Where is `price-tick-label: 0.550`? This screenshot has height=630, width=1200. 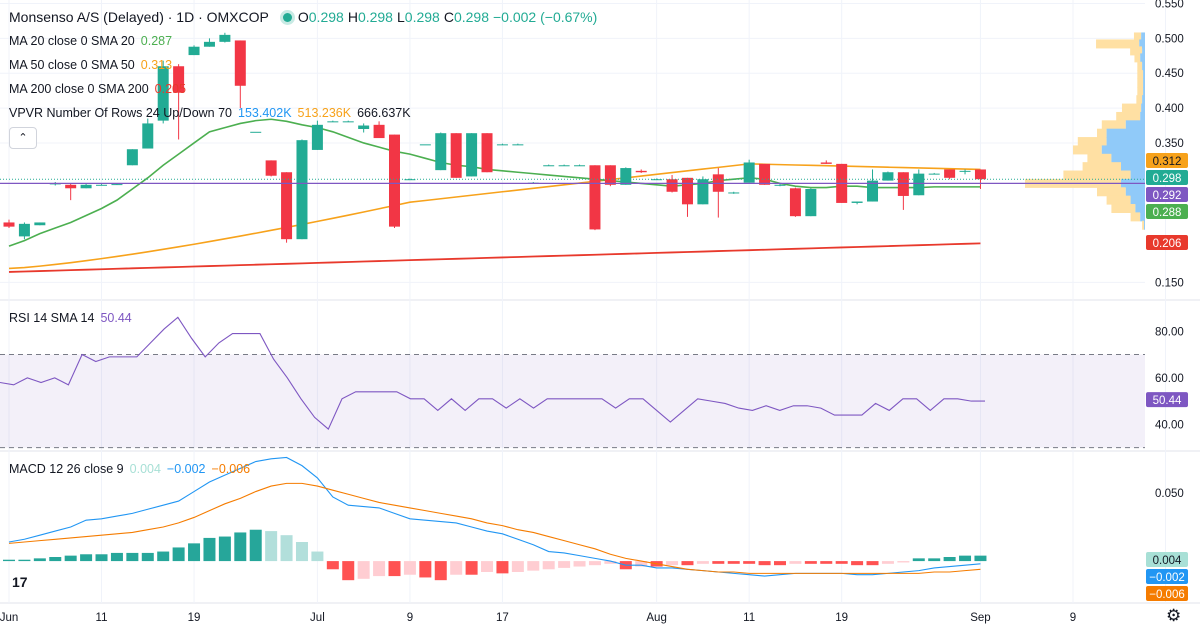
price-tick-label: 0.550 is located at coordinates (1169, 5).